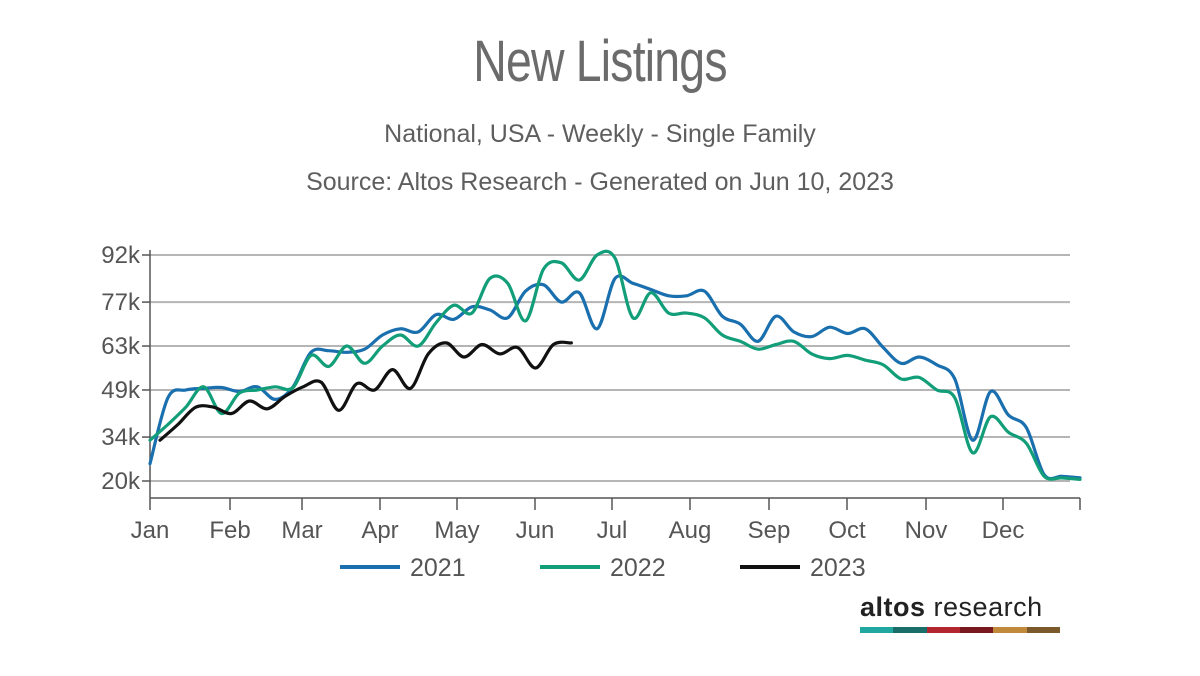 This screenshot has height=676, width=1200. Describe the element at coordinates (988, 607) in the screenshot. I see `logo-word-research: research` at that location.